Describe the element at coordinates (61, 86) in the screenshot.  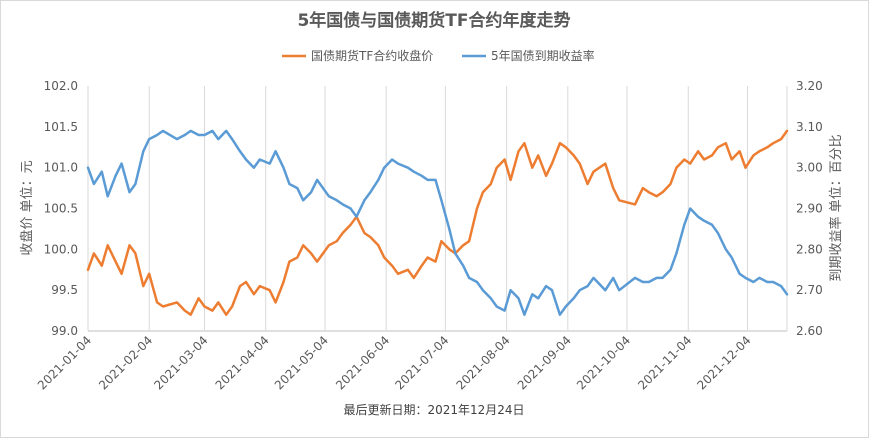
I see `left-tick-label: 102.0` at that location.